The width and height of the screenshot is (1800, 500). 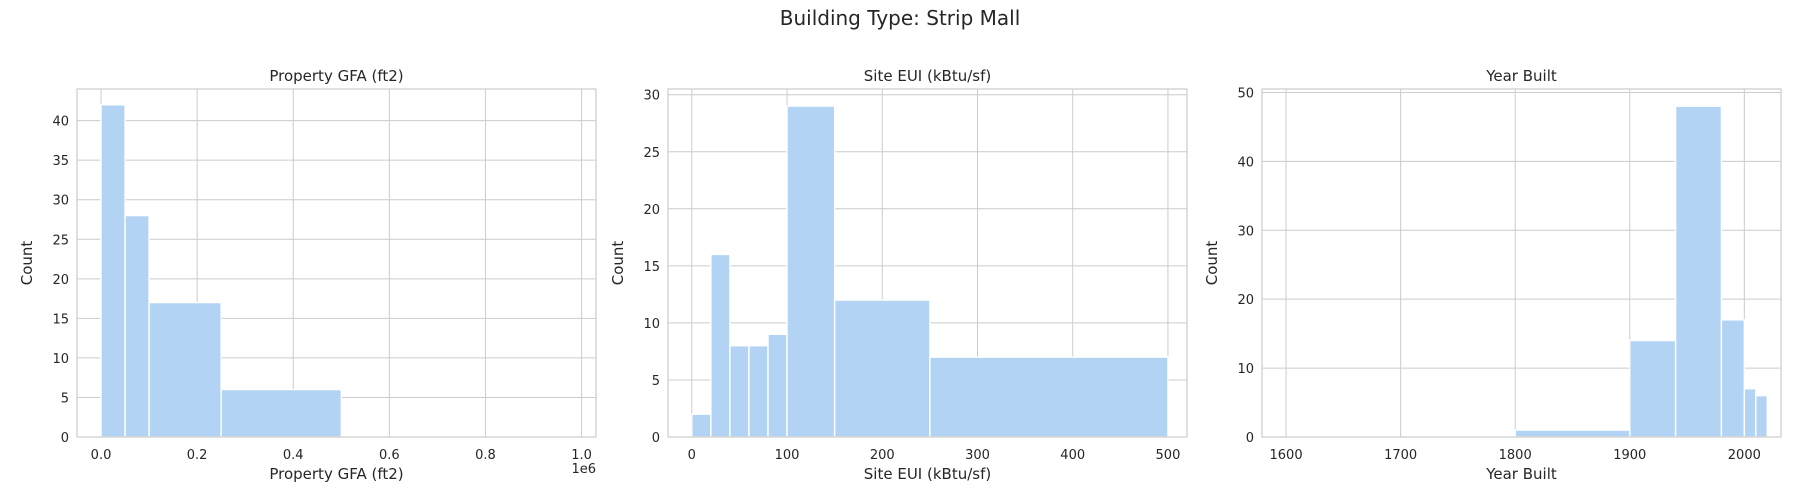 What do you see at coordinates (336, 474) in the screenshot?
I see `x-axis-label: Property GFA (ft2)` at bounding box center [336, 474].